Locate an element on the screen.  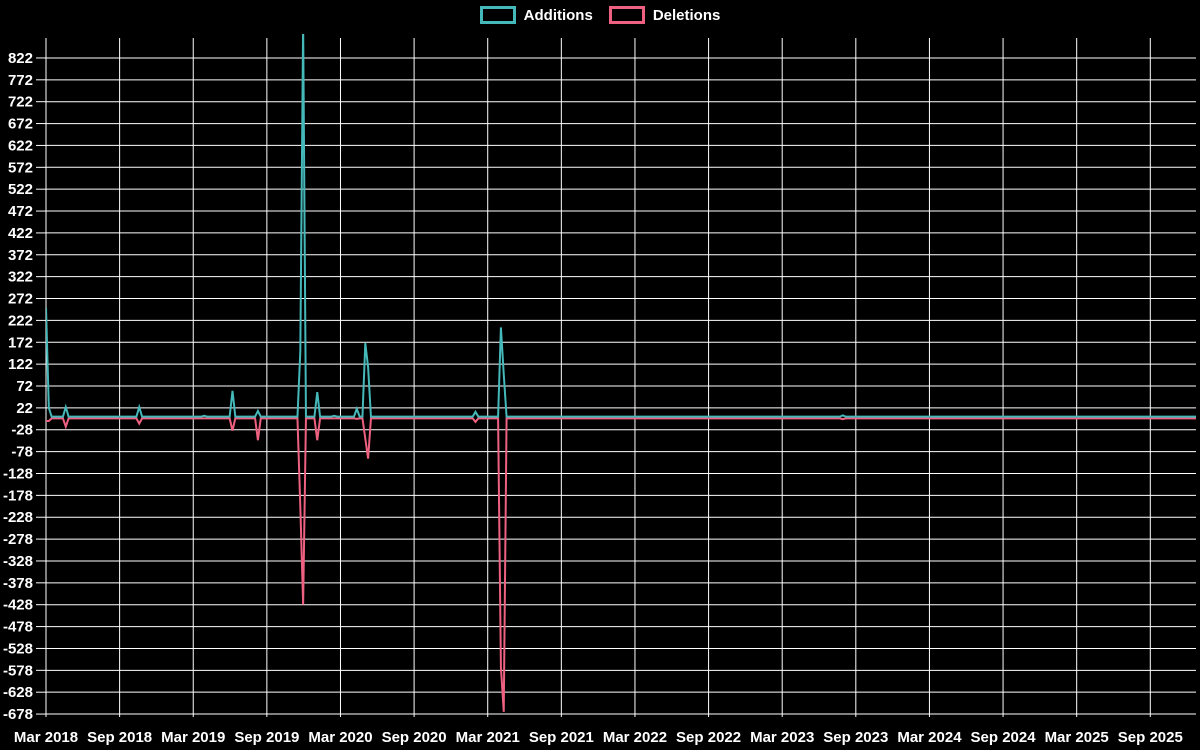
x-tick-label: Mar 2024 is located at coordinates (929, 737).